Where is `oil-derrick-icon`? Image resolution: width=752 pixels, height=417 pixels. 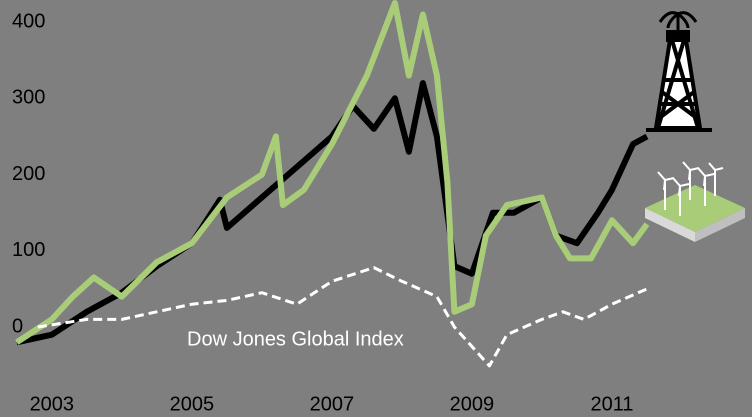
oil-derrick-icon is located at coordinates (679, 71).